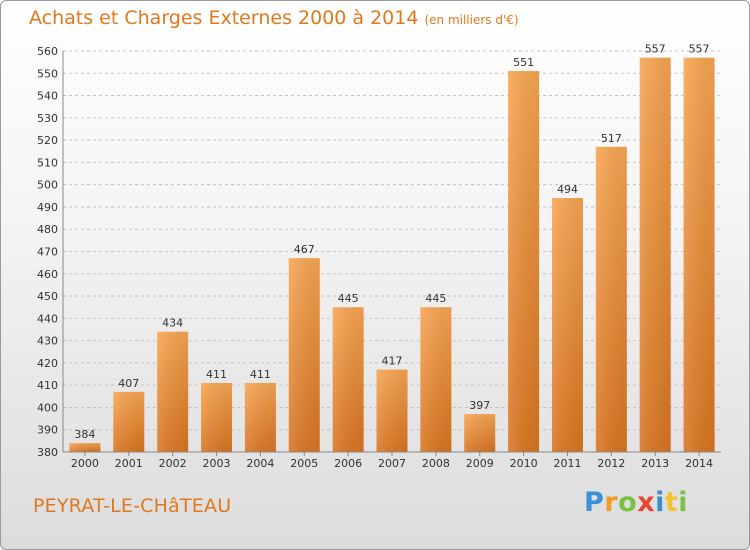  Describe the element at coordinates (471, 20) in the screenshot. I see `unit-note: (en milliers d'€)` at that location.